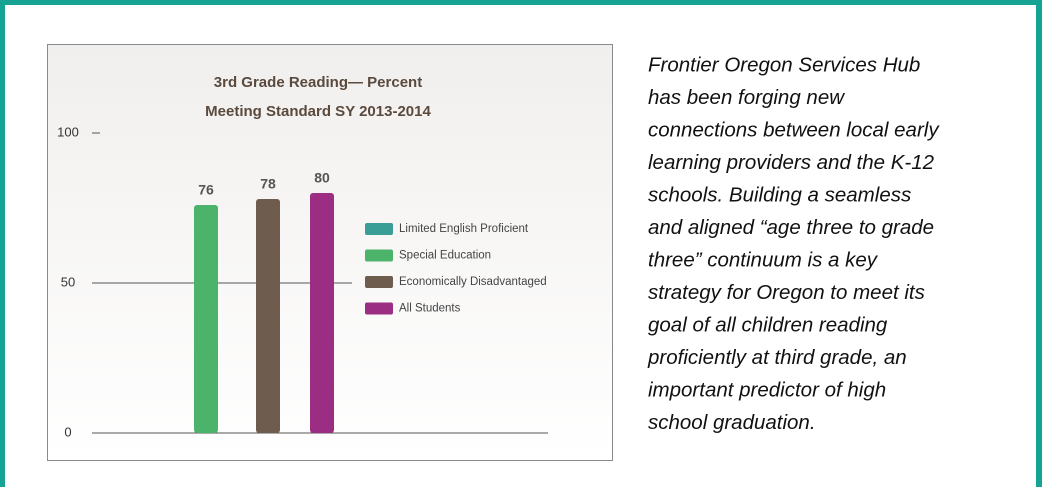 Image resolution: width=1042 pixels, height=492 pixels. What do you see at coordinates (68, 131) in the screenshot?
I see `y-tick-label: 100` at bounding box center [68, 131].